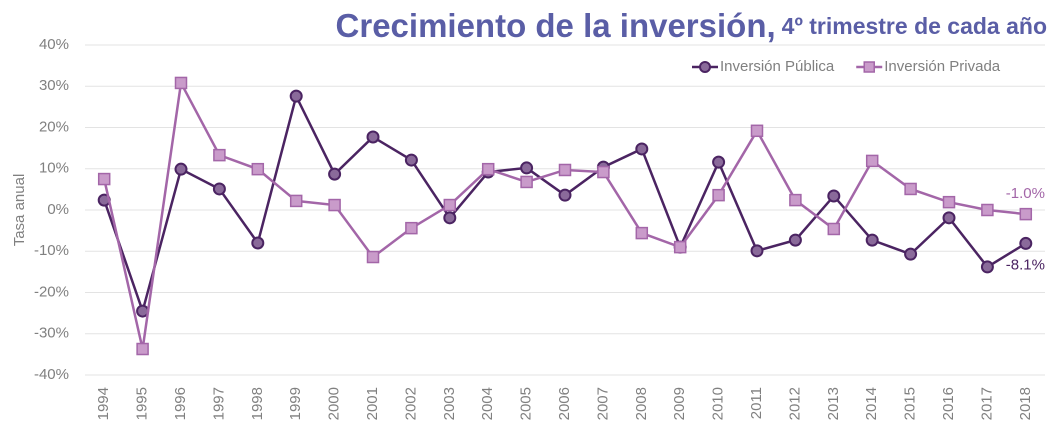  Describe the element at coordinates (218, 403) in the screenshot. I see `x-tick-label: 1997` at that location.